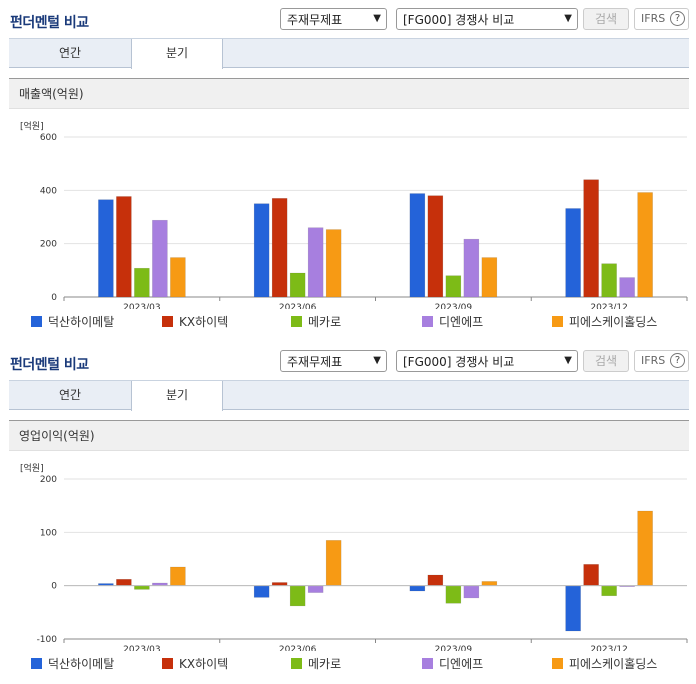 Image resolution: width=696 pixels, height=684 pixels. Describe the element at coordinates (461, 664) in the screenshot. I see `legend-label: 디엔에프` at that location.